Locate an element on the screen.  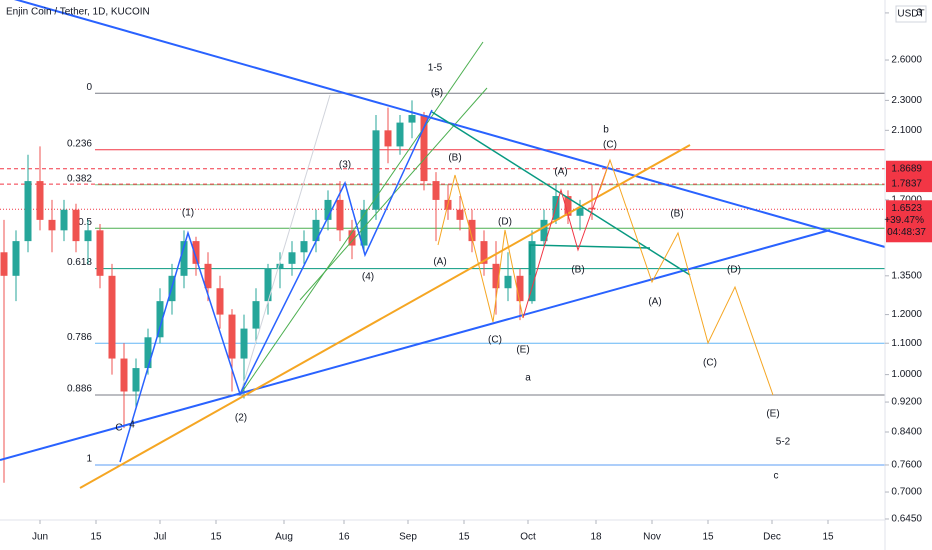
y-tick-label: 1.2000 is located at coordinates (906, 314).